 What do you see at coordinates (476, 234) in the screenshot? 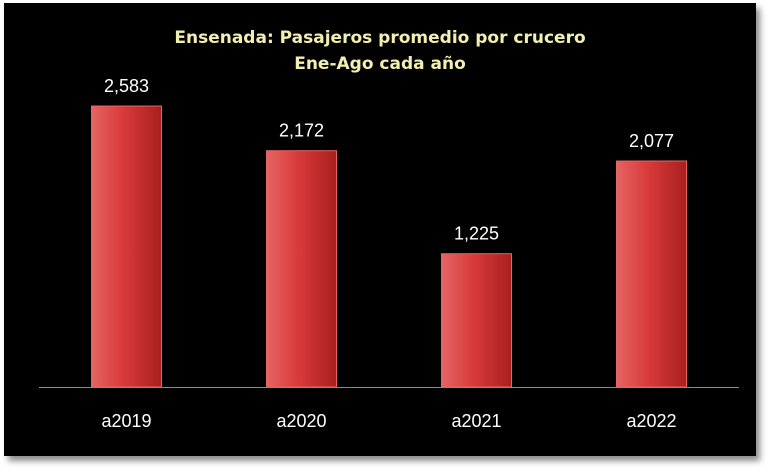
I see `data-label-a2021: 1,225` at bounding box center [476, 234].